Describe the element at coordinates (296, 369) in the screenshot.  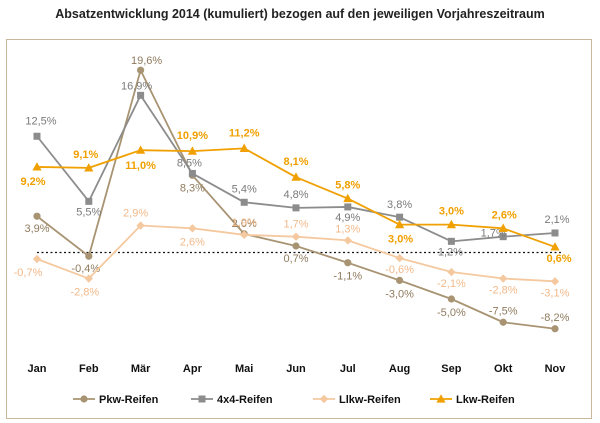
I see `x-tick-label-jun: Jun` at that location.